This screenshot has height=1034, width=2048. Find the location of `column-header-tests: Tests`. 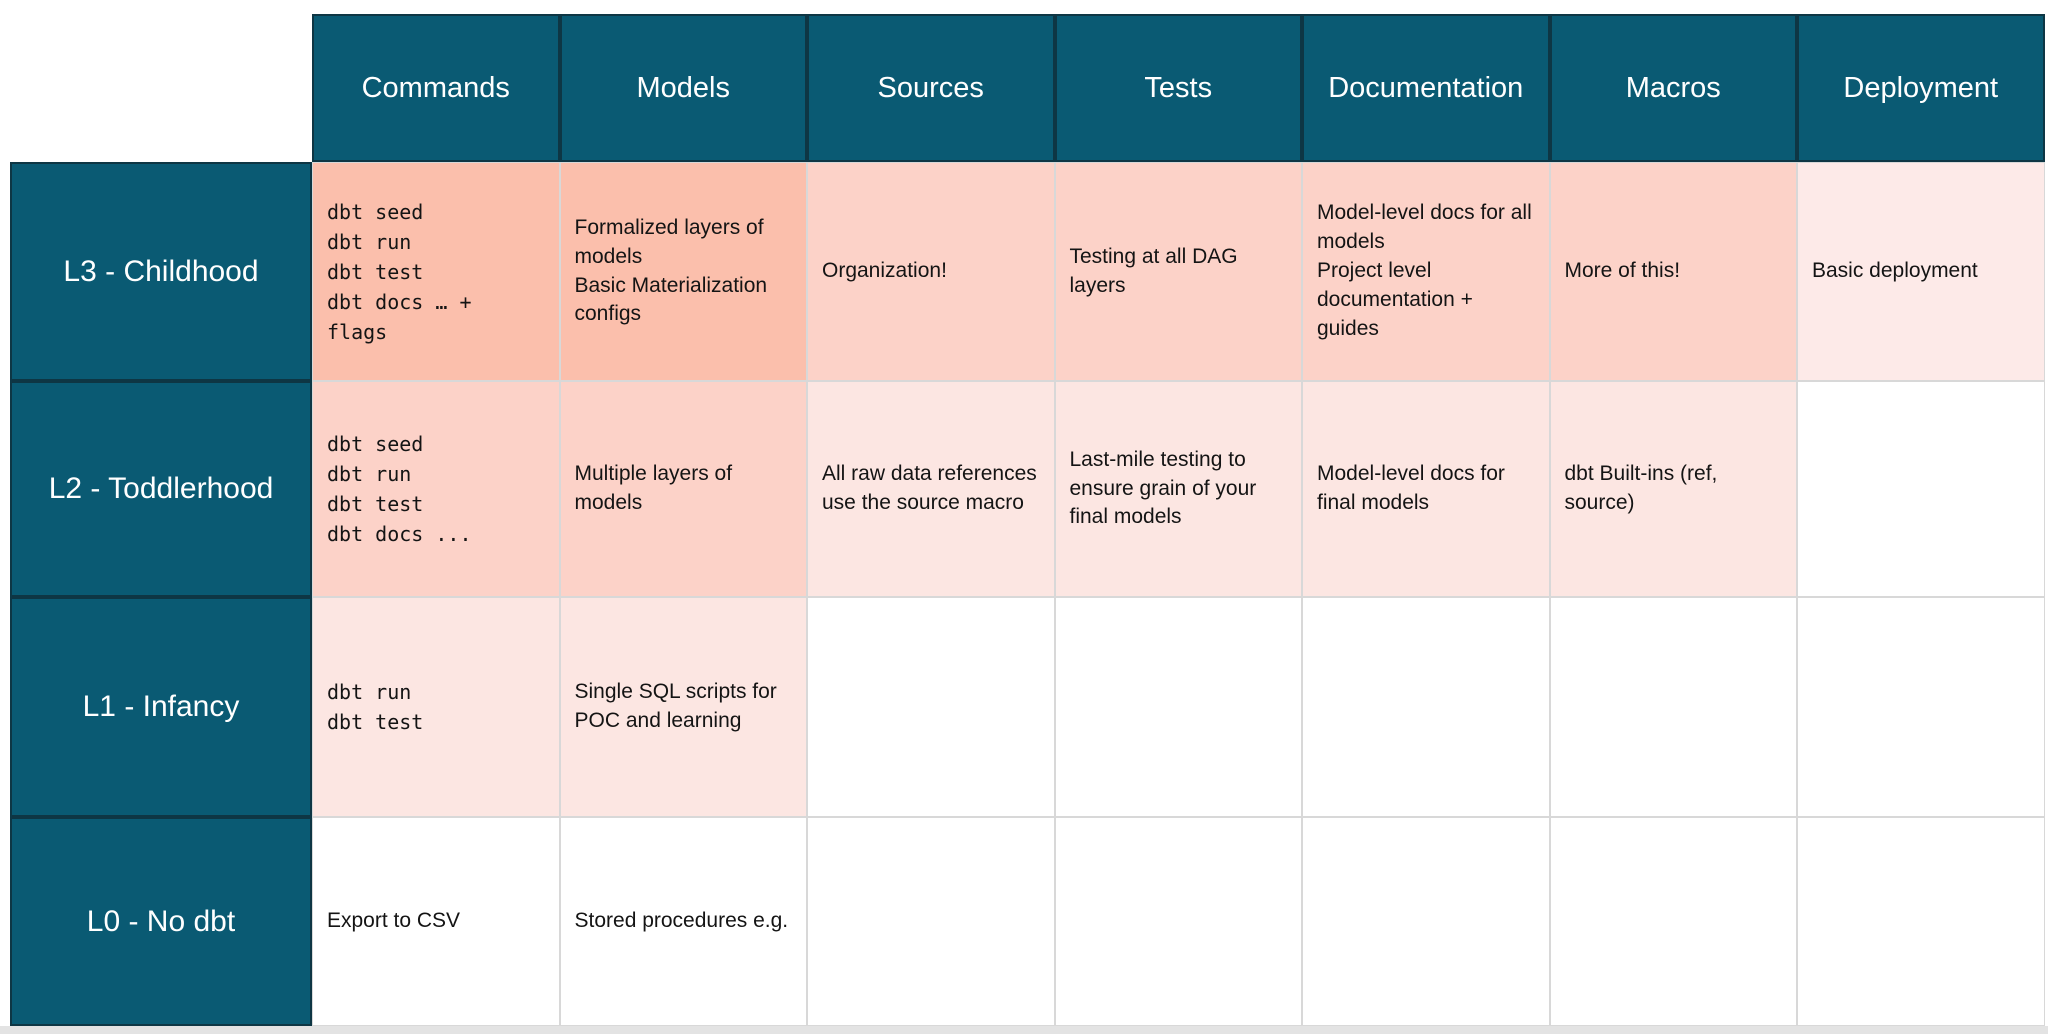

column-header-tests: Tests is located at coordinates (1178, 88).